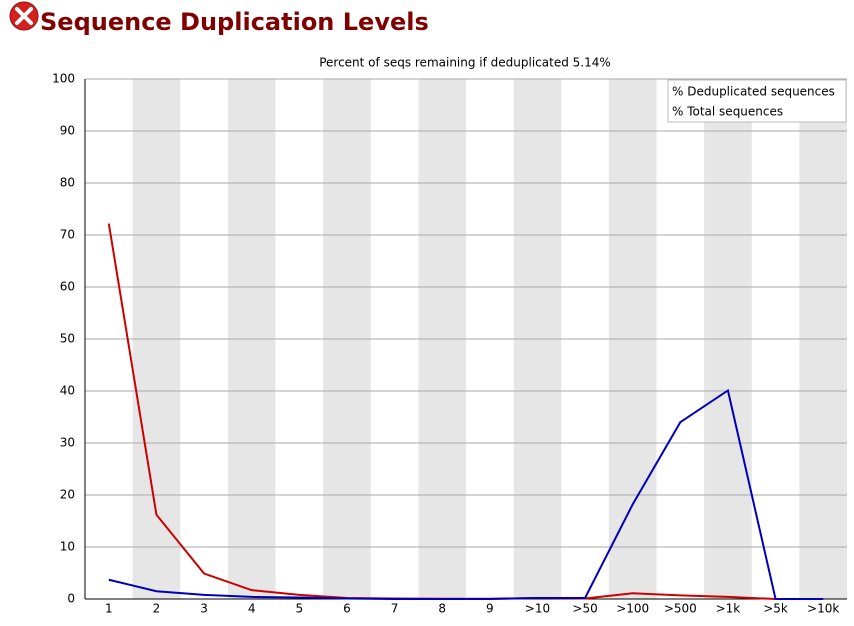 This screenshot has width=854, height=626. What do you see at coordinates (395, 609) in the screenshot?
I see `x-tick-label: 7` at bounding box center [395, 609].